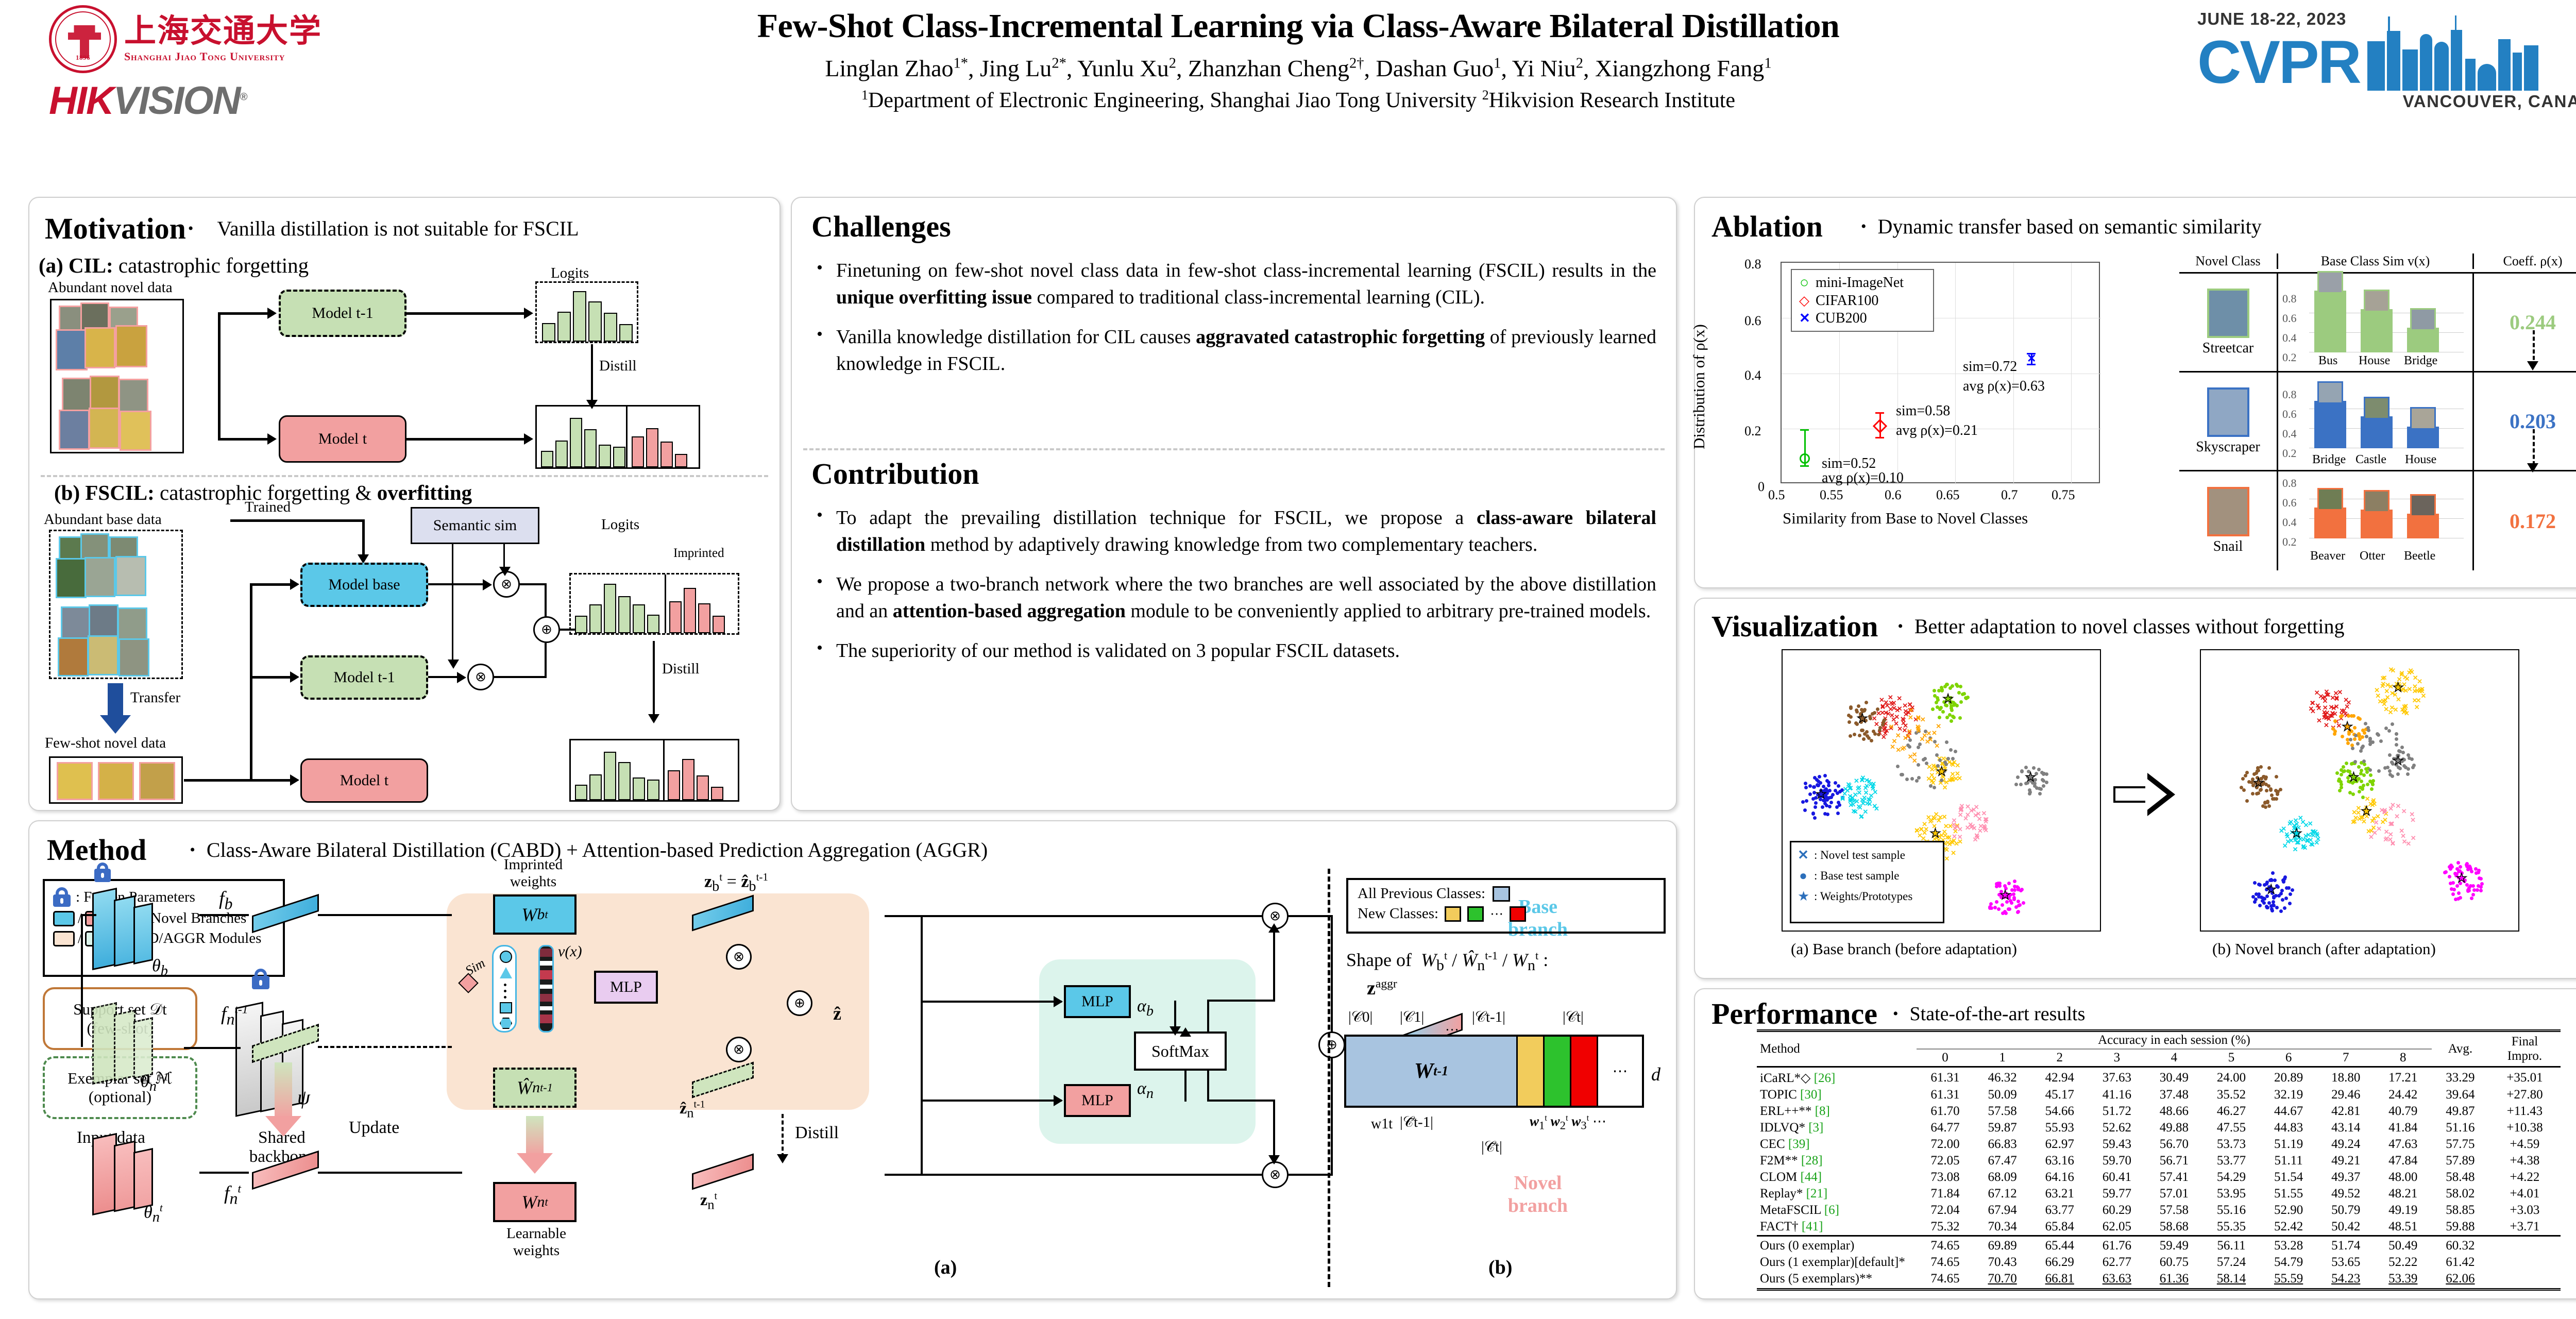  I want to click on cil-prefix: (a) CIL:, so click(76, 265).